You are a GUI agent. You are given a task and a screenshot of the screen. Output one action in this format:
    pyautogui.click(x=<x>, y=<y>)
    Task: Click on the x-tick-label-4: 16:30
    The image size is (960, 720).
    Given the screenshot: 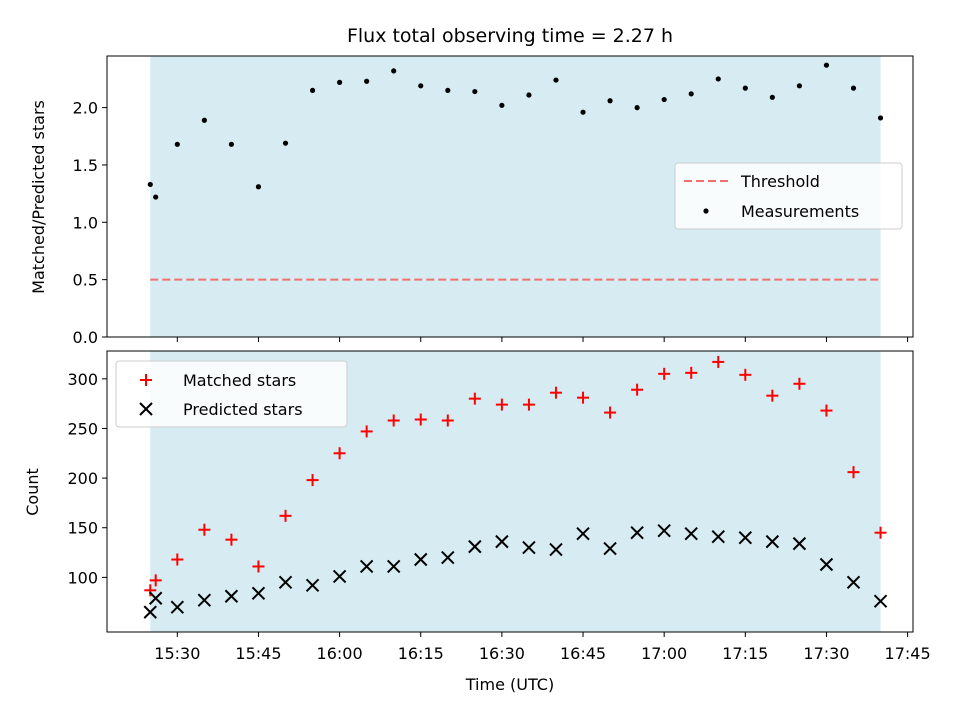 What is the action you would take?
    pyautogui.click(x=502, y=653)
    